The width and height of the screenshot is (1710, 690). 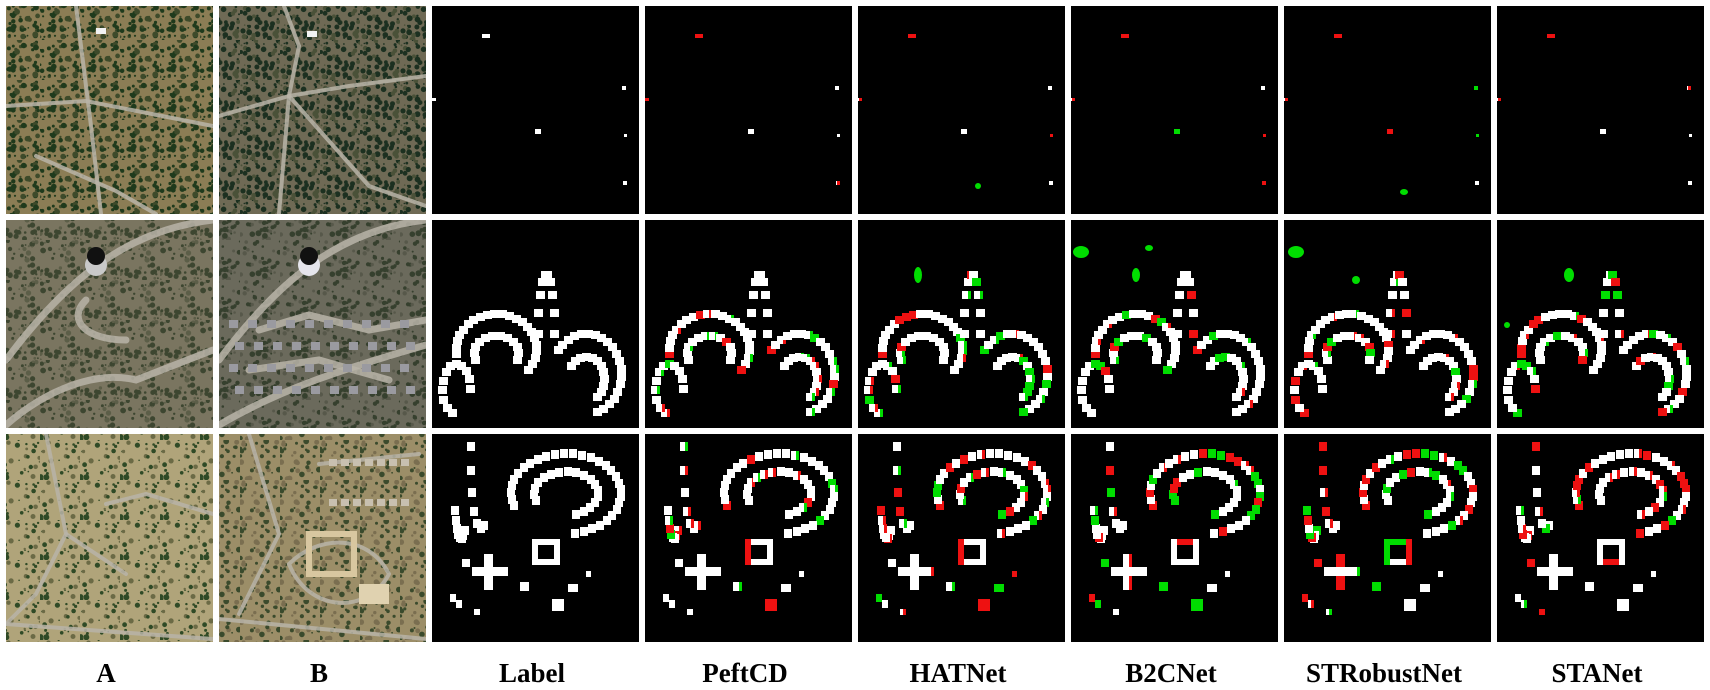 I want to click on column-label-label: Label, so click(x=531, y=673).